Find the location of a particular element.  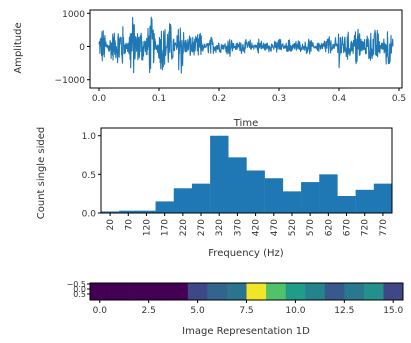

signal-y-axis-label: Amplitude is located at coordinates (18, 47).